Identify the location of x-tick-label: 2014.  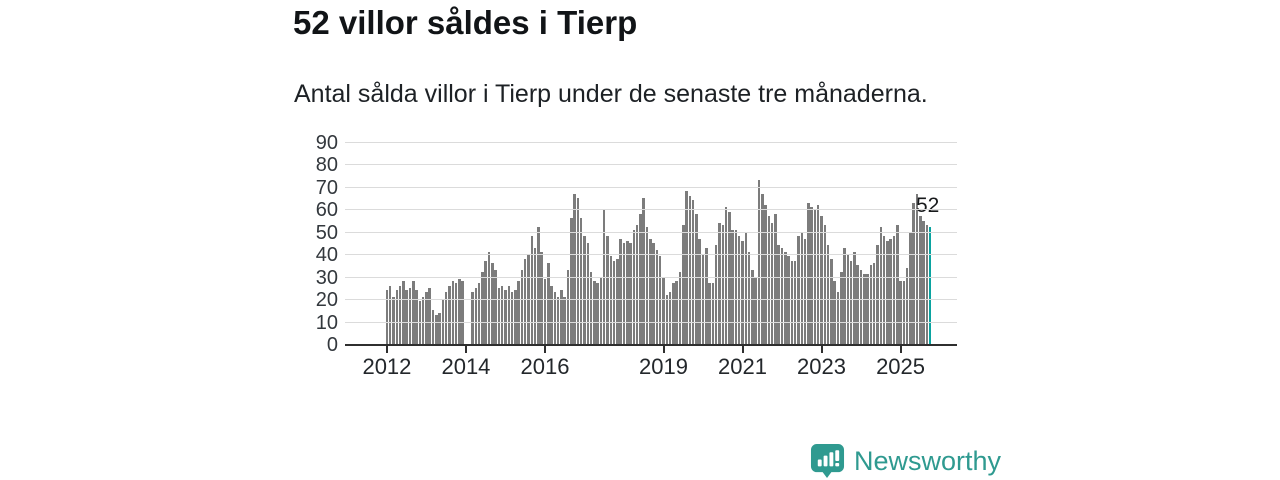
(466, 366).